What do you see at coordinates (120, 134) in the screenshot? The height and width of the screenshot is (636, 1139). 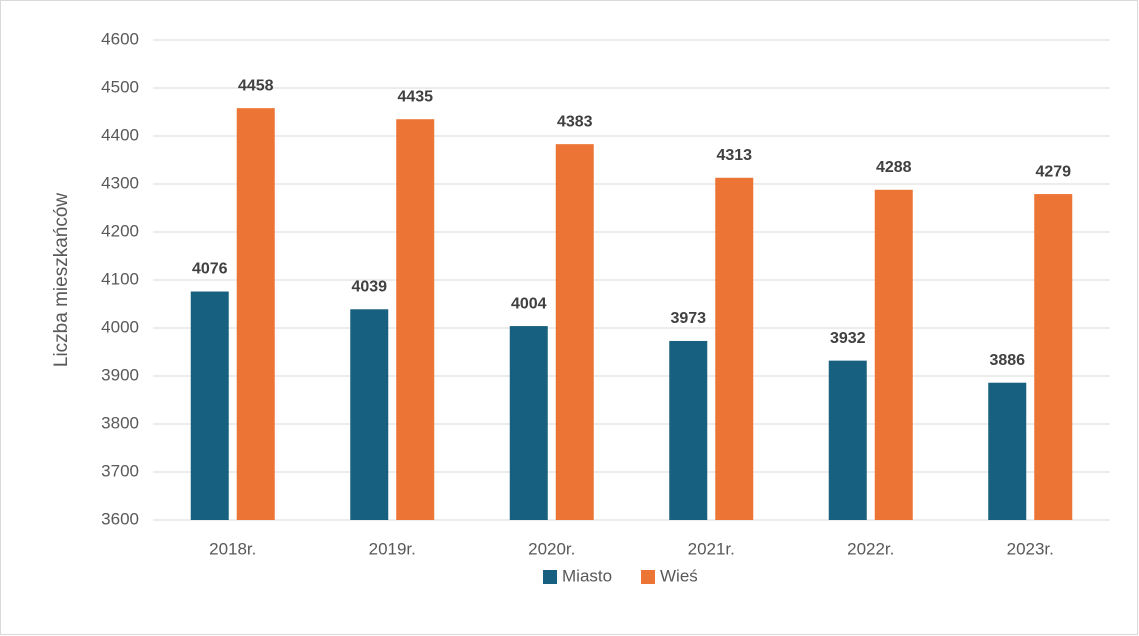 I see `y-tick-label: 4400` at bounding box center [120, 134].